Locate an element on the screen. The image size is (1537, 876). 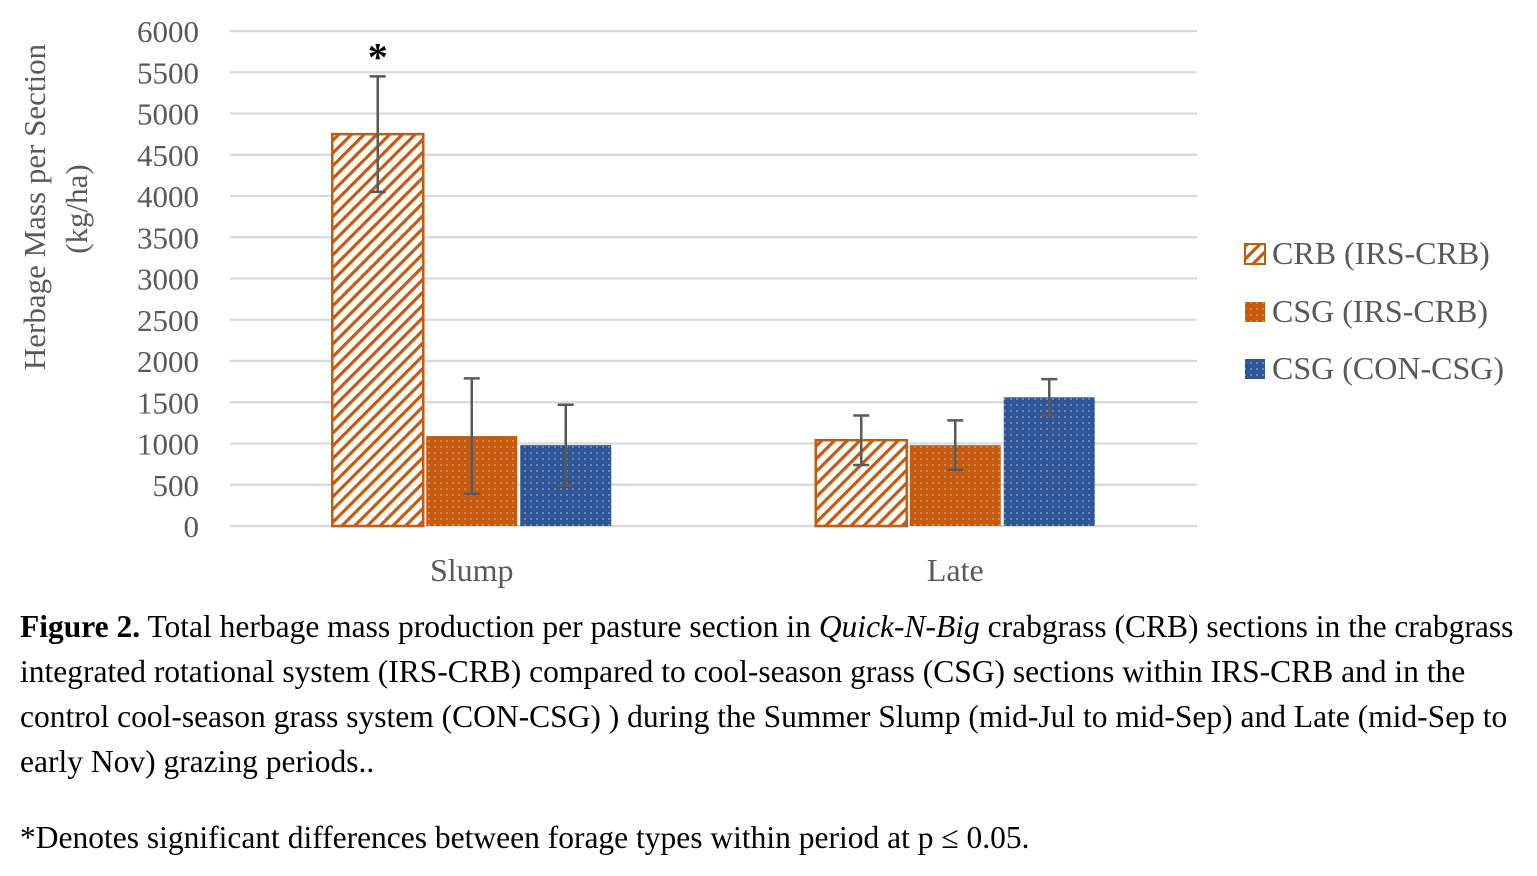
y-axis-label: Herbage Mass per Section (kg/ha) is located at coordinates (55, 206).